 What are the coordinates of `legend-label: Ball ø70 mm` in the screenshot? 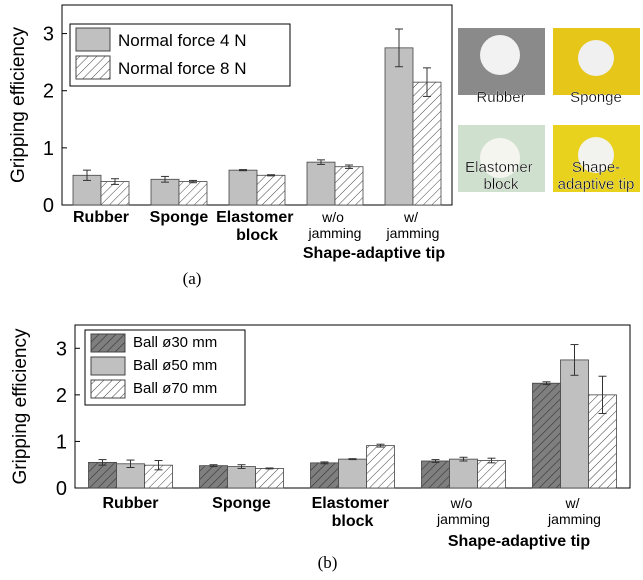 It's located at (175, 388).